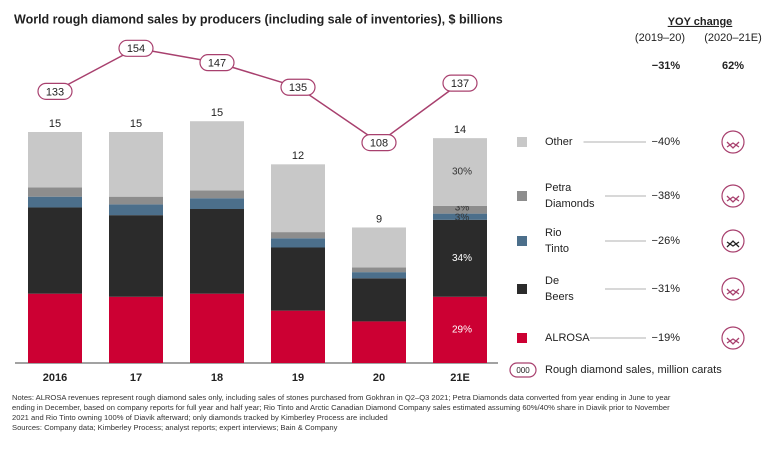  What do you see at coordinates (559, 289) in the screenshot?
I see `legend-label: De Beers` at bounding box center [559, 289].